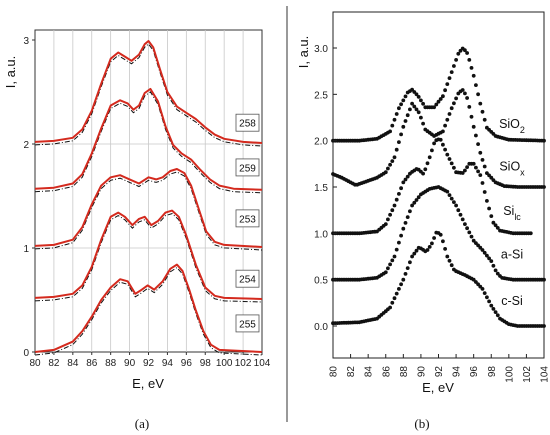 Image resolution: width=550 pixels, height=435 pixels. I want to click on y-tick-label: 2.5, so click(321, 95).